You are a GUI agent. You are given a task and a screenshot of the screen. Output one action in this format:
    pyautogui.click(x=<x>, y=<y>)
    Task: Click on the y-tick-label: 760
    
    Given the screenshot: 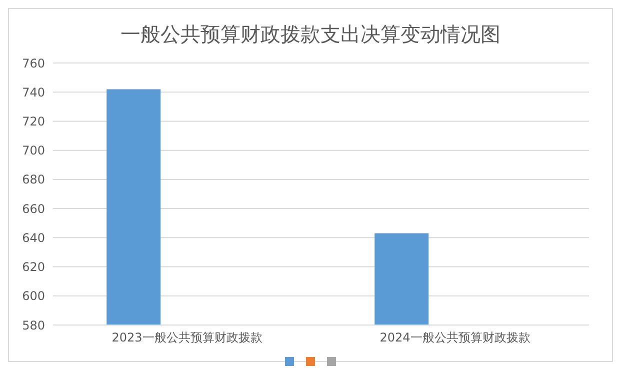 What is the action you would take?
    pyautogui.click(x=33, y=63)
    